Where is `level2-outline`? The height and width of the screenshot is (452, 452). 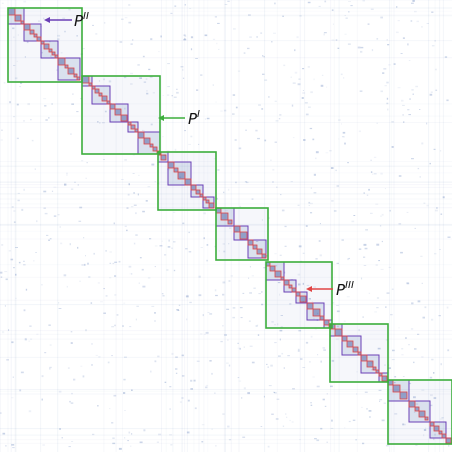 level2-outline is located at coordinates (241, 233).